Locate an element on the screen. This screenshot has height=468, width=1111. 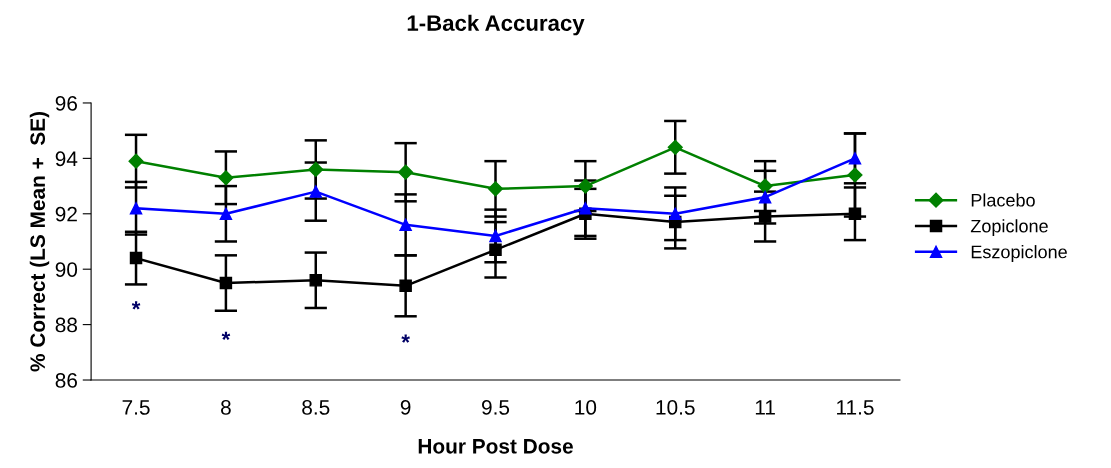
y-tick-label: 90 is located at coordinates (66, 269).